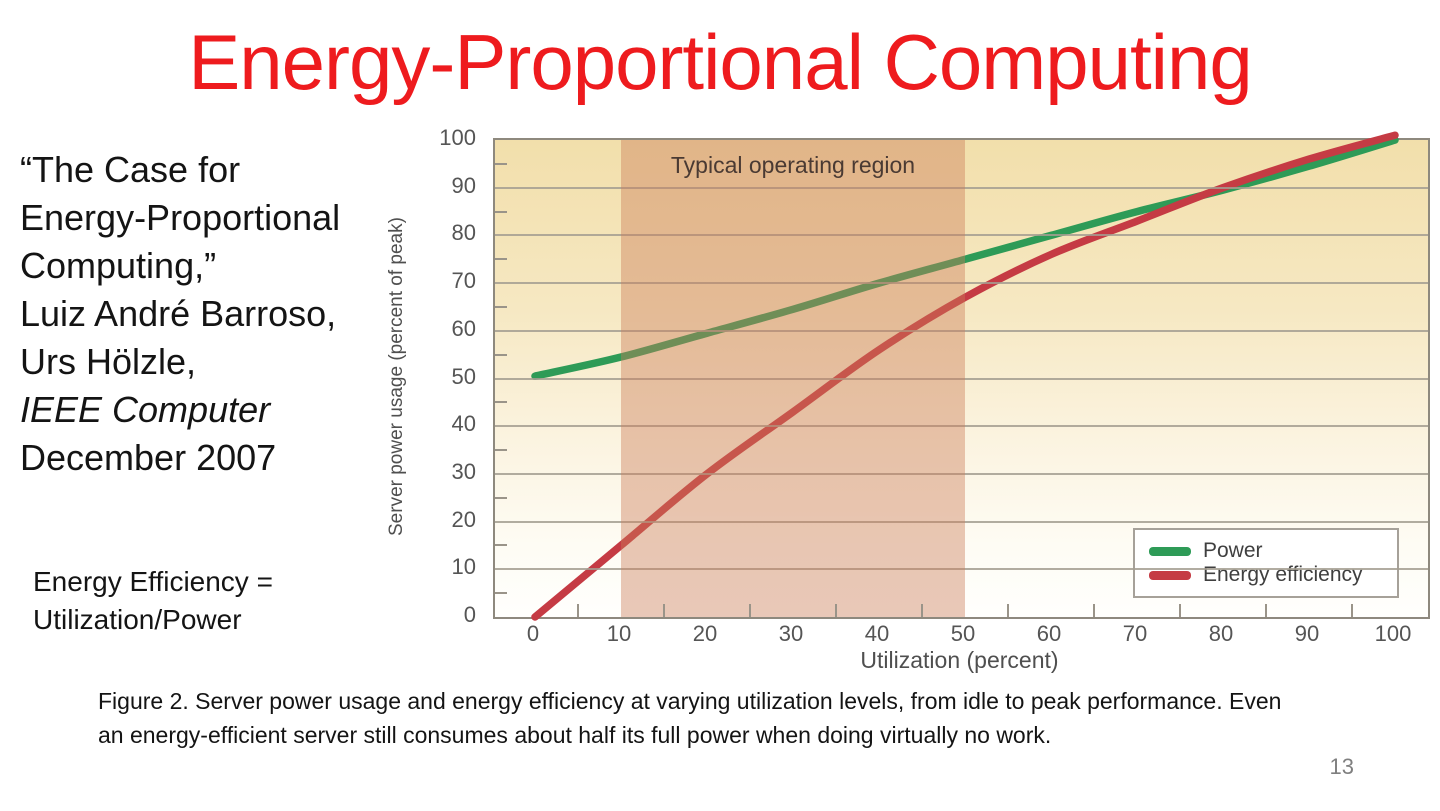  What do you see at coordinates (137, 619) in the screenshot?
I see `formula-line-2: Utilization/Power` at bounding box center [137, 619].